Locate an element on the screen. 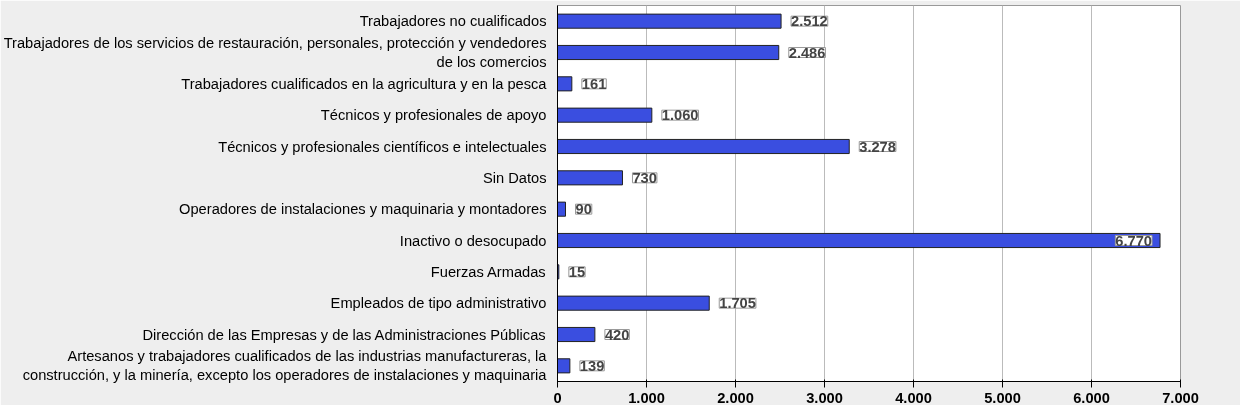 The image size is (1252, 412). y-tick-label: Sin Datos is located at coordinates (514, 177).